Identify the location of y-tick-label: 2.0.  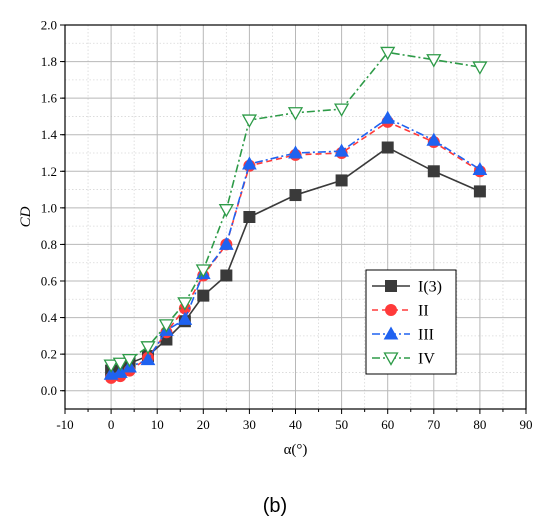
(49, 25).